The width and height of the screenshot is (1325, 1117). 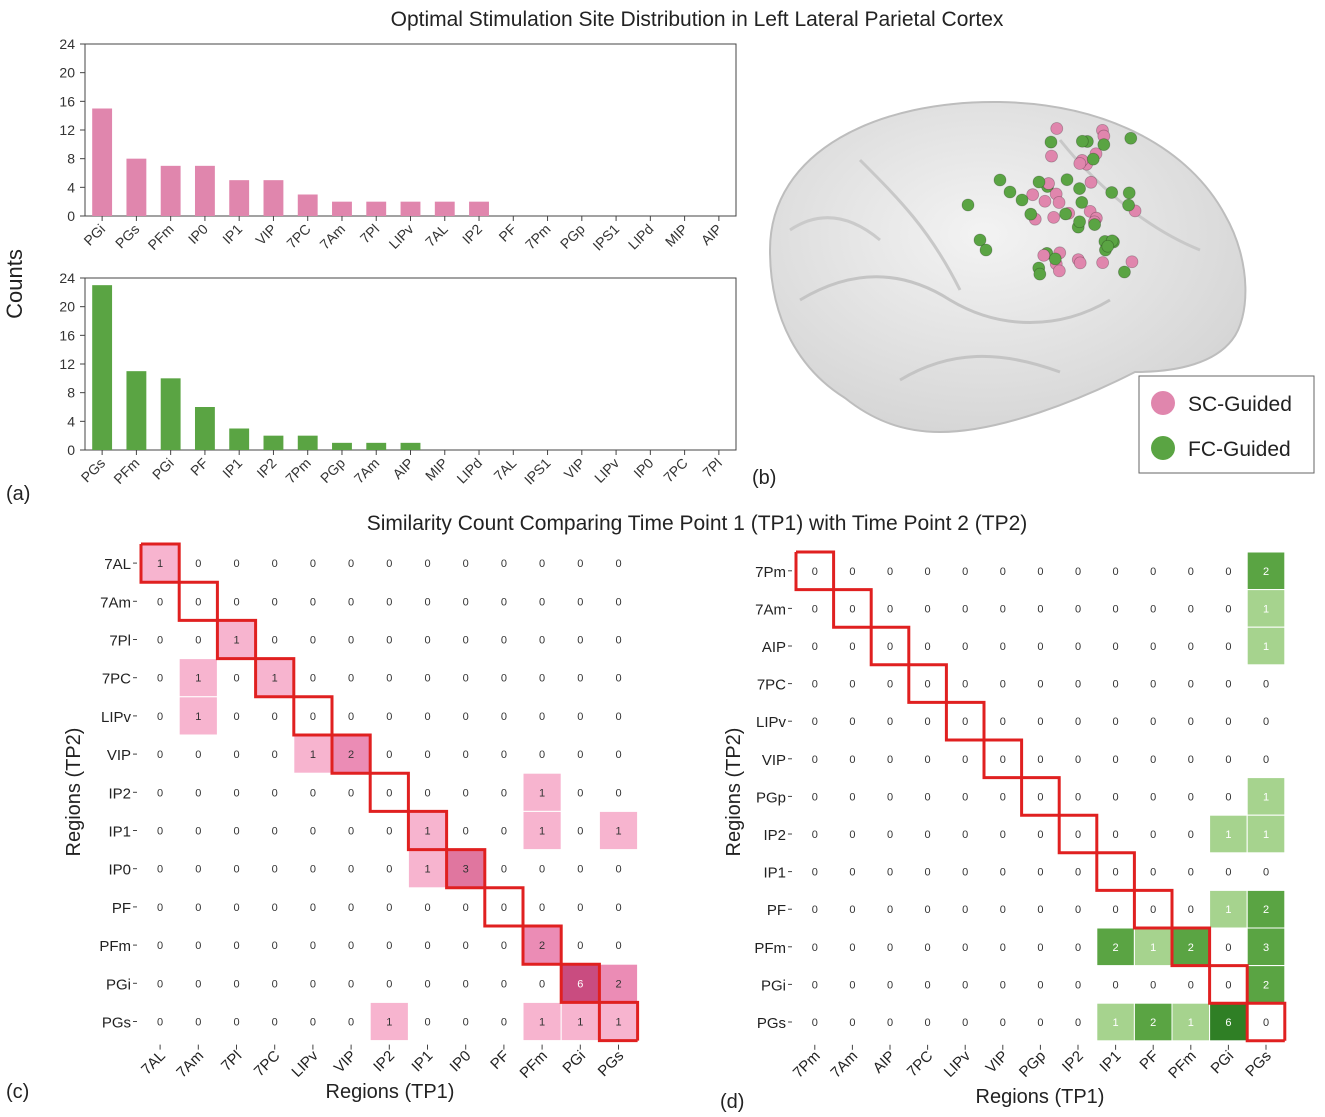 I want to click on x-tick-label: IPS1, so click(x=605, y=237).